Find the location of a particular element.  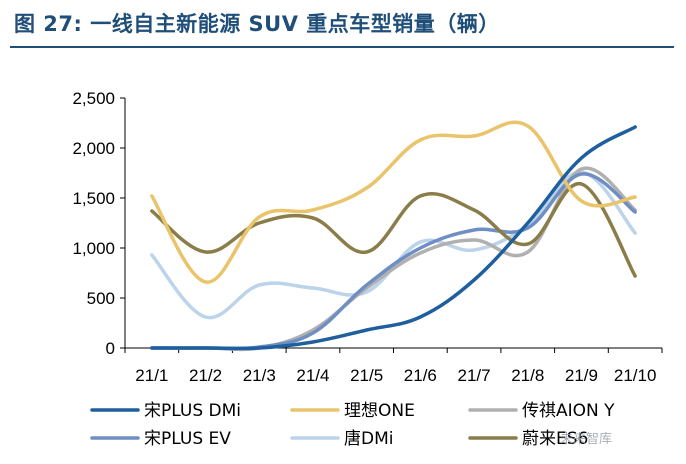

legend-label: 蔚来ES6 is located at coordinates (555, 439).